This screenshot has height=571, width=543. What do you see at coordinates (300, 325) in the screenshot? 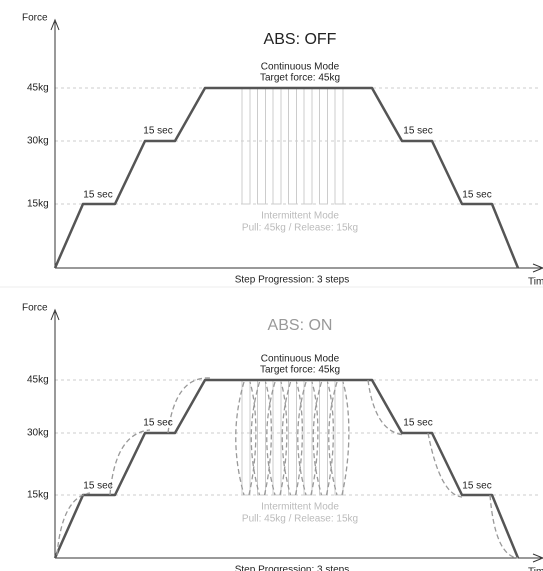
I see `title: ABS: ON` at bounding box center [300, 325].